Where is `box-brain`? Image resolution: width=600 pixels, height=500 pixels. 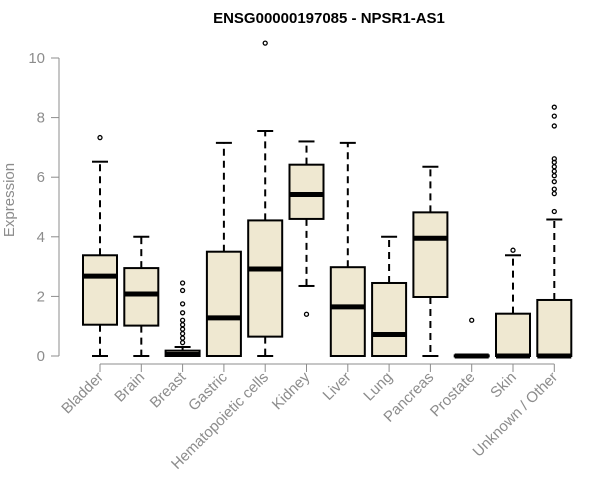 box-brain is located at coordinates (141, 296).